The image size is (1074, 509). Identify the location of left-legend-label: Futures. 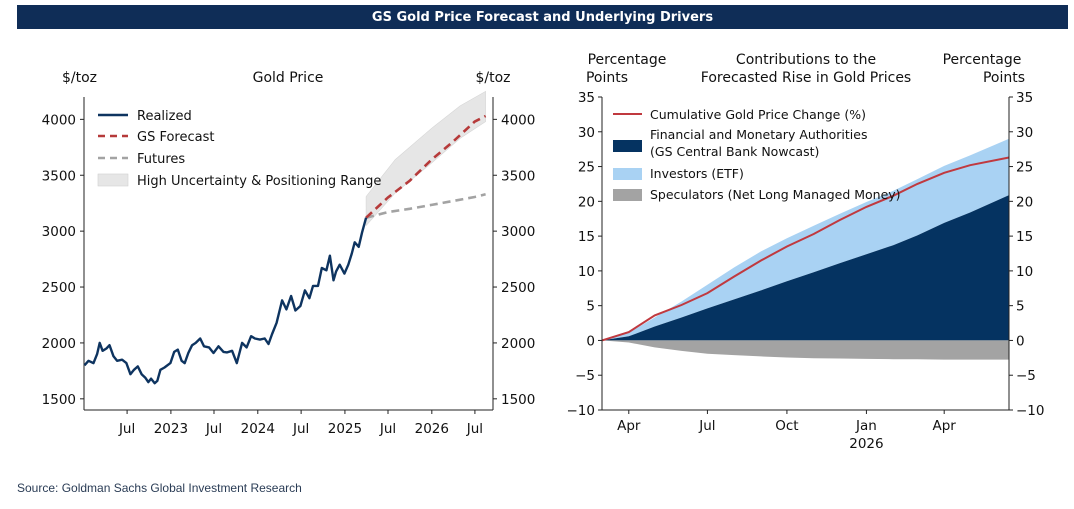
(161, 159).